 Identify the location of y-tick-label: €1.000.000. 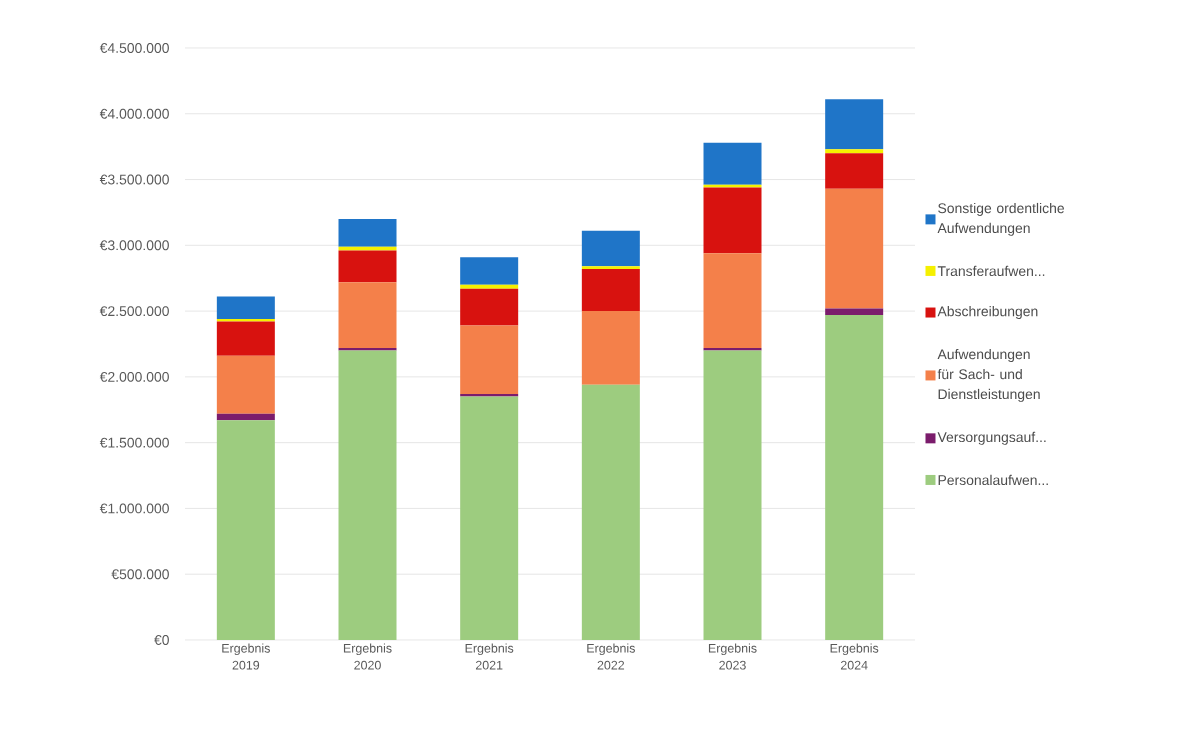
(134, 508).